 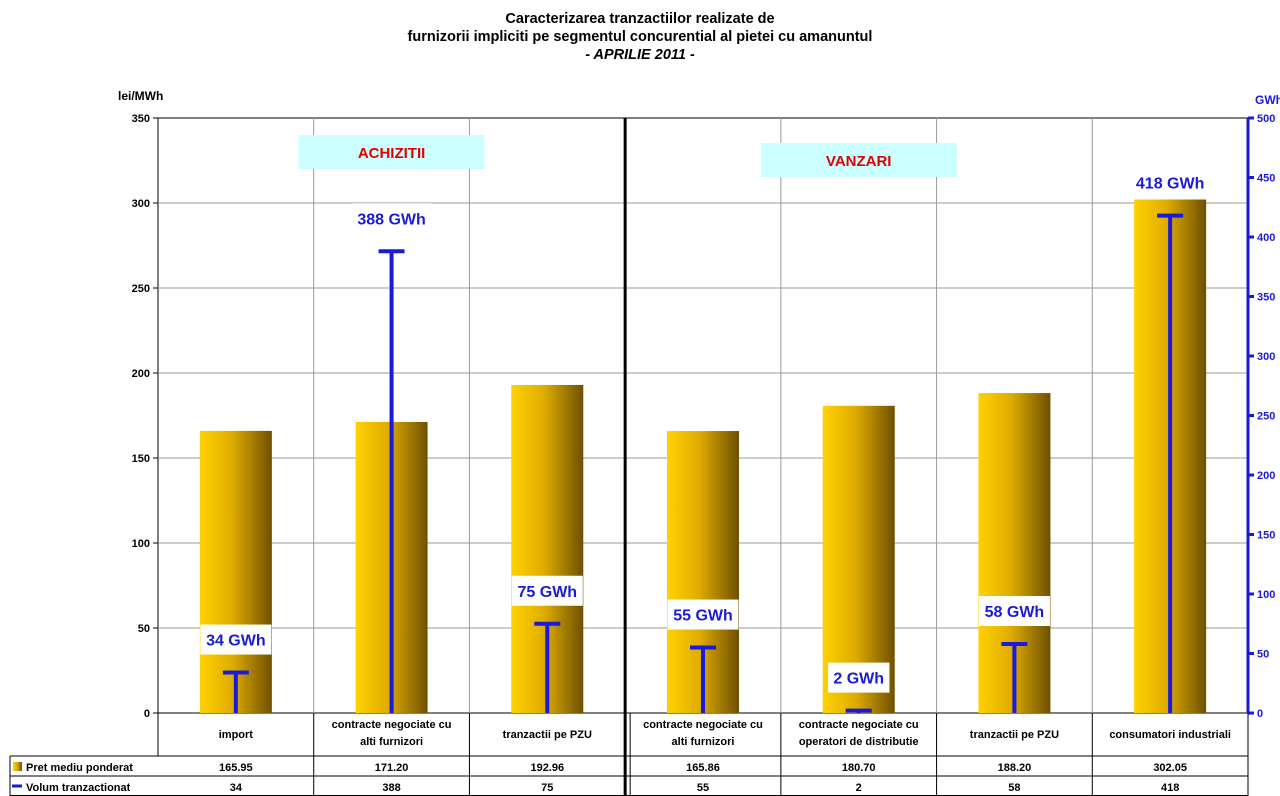 I want to click on table-price-value: 192.96, so click(x=547, y=768).